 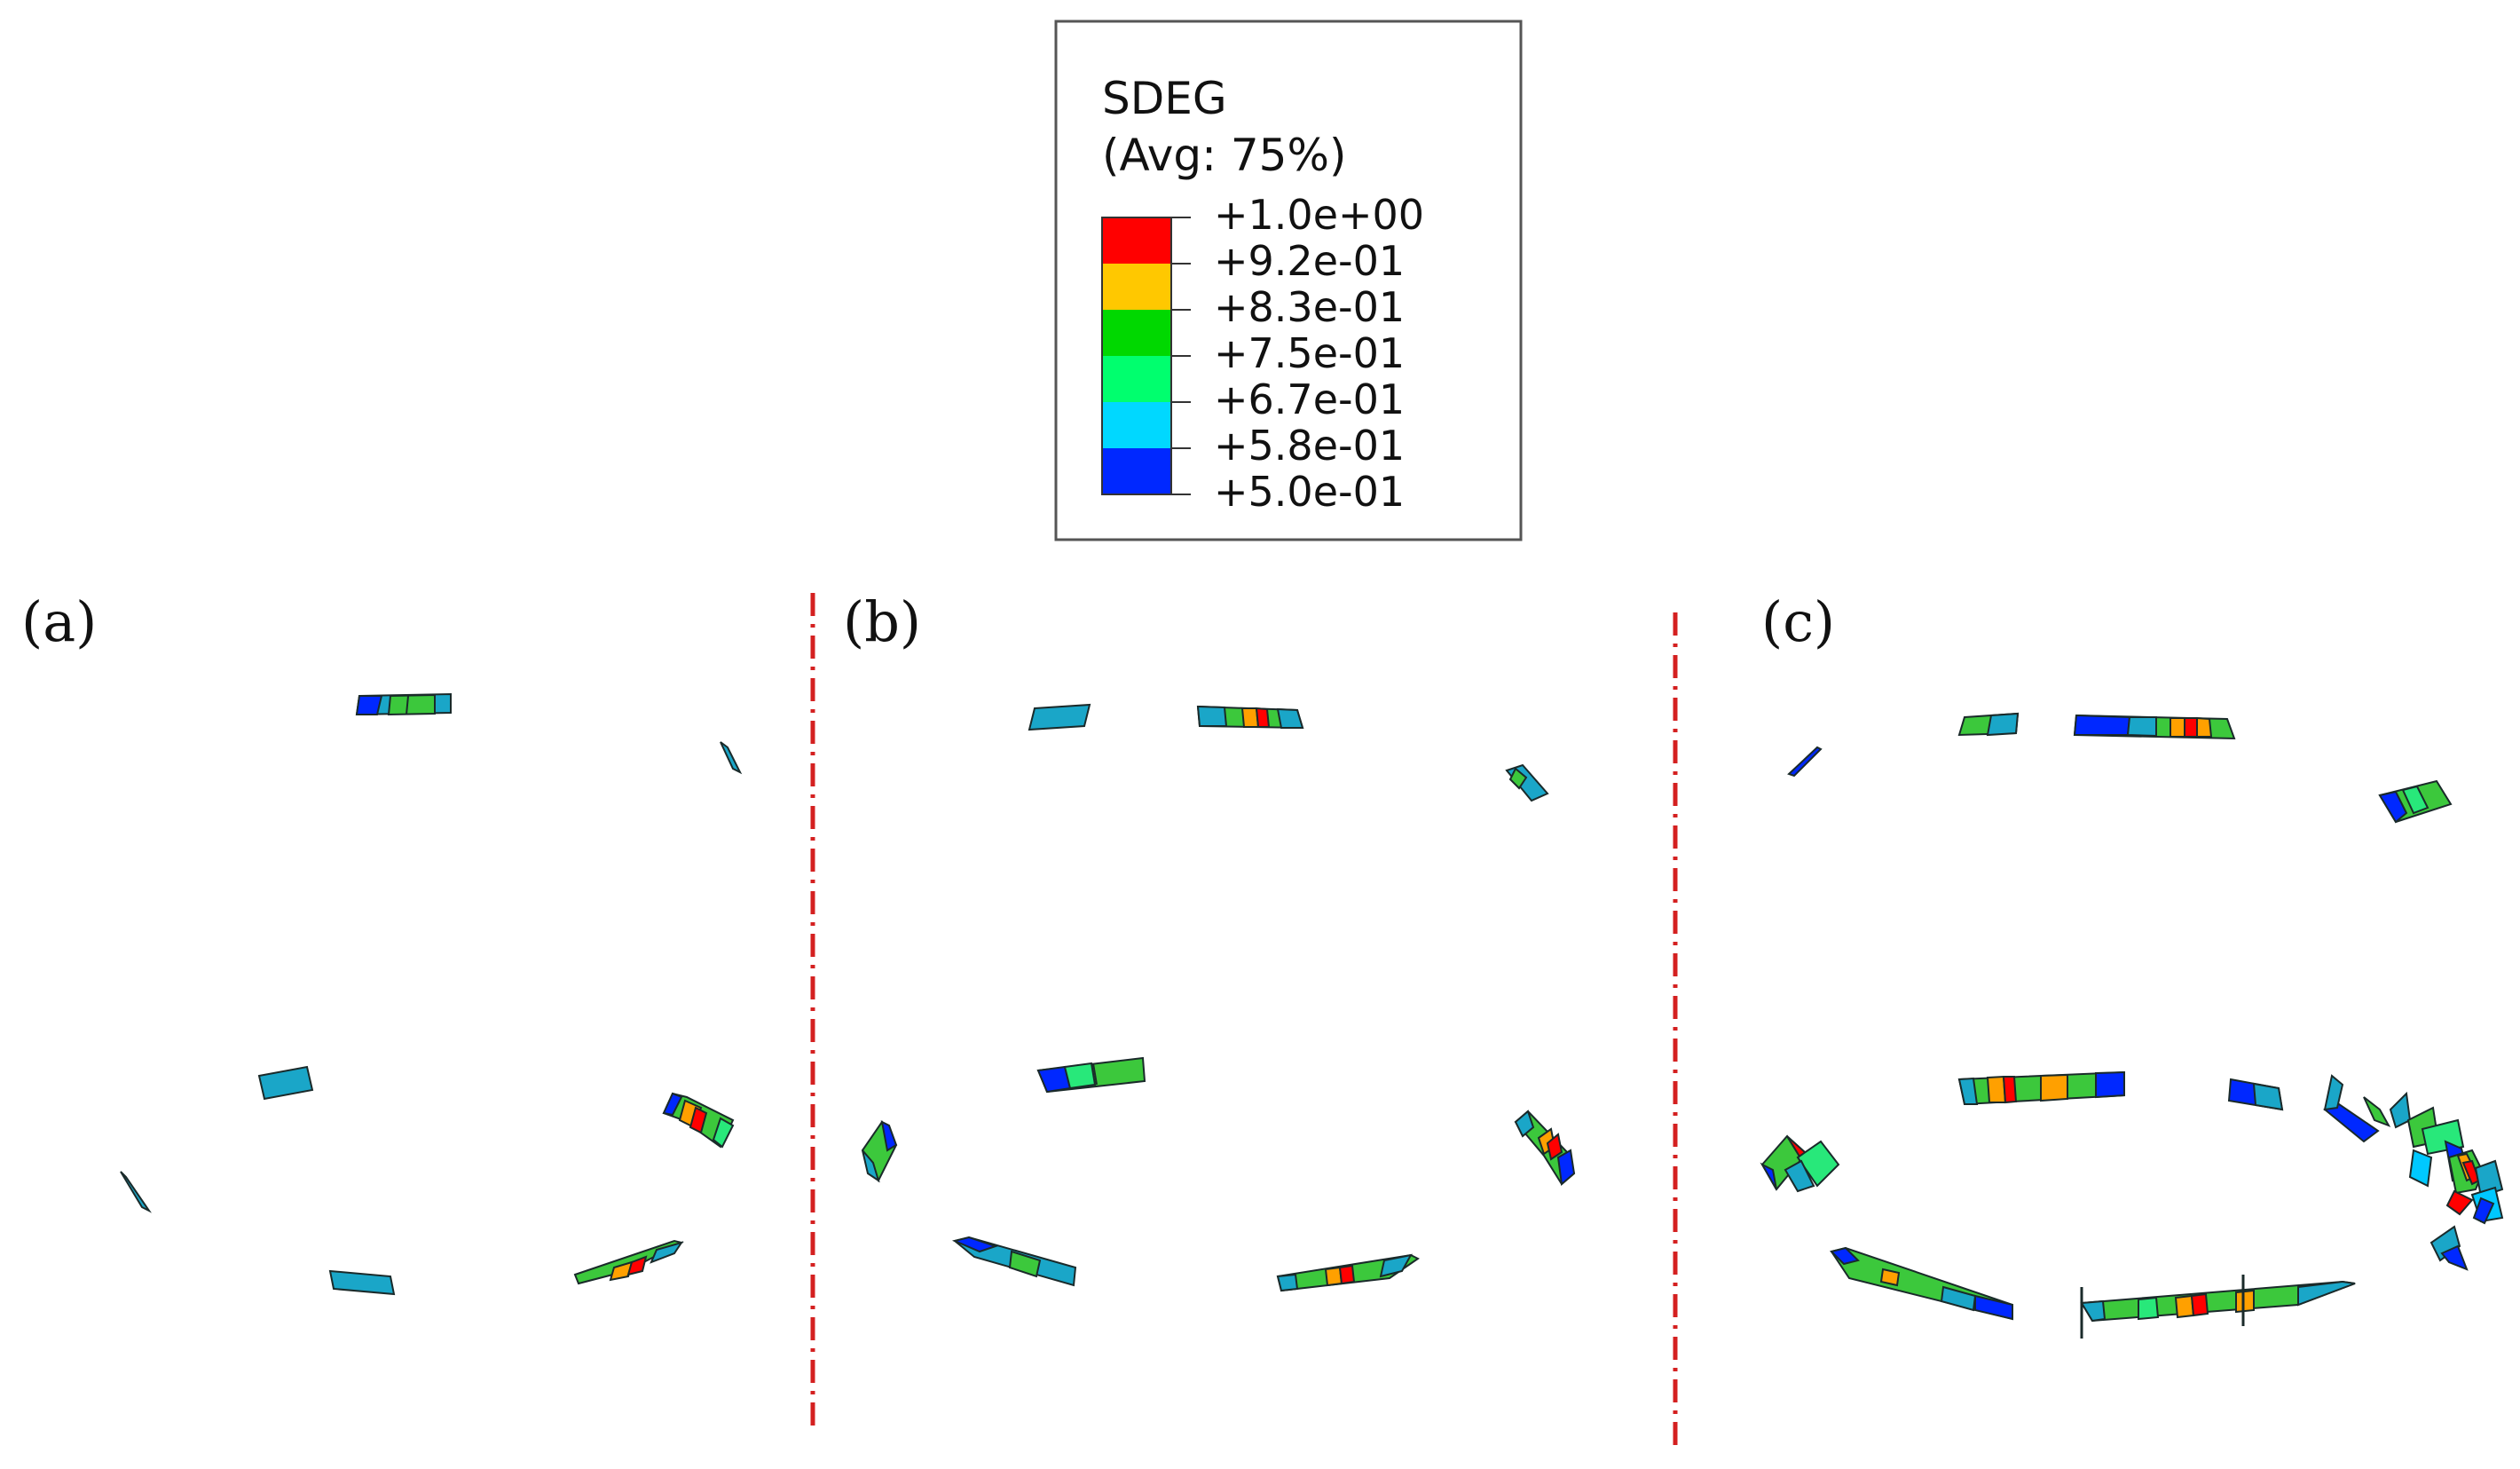 What do you see at coordinates (879, 1151) in the screenshot?
I see `fragment-b-mid-left` at bounding box center [879, 1151].